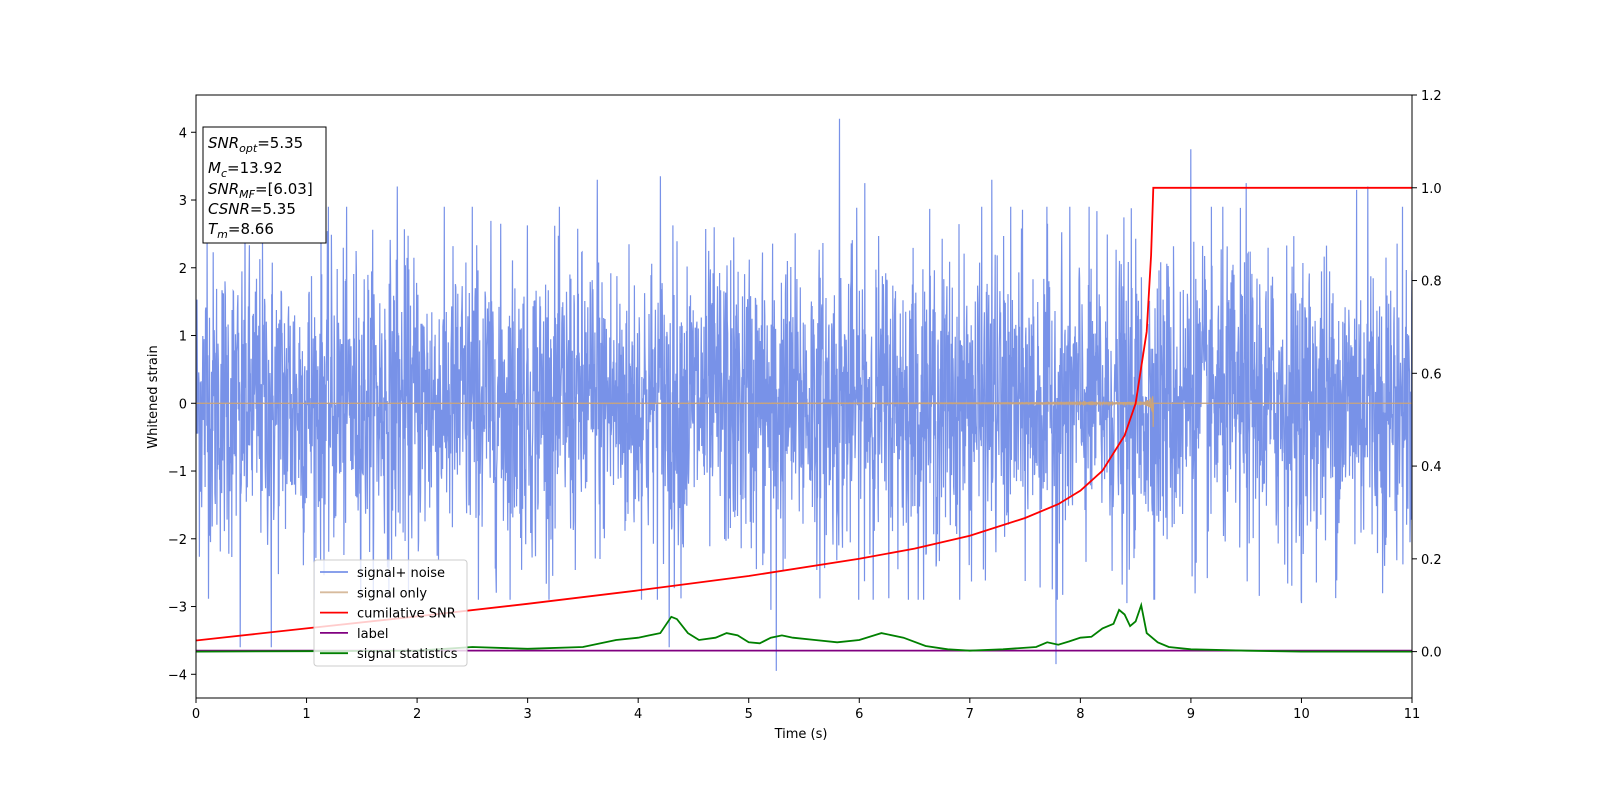 This screenshot has width=1600, height=800. Describe the element at coordinates (1431, 467) in the screenshot. I see `y-right-tick-label: 0.4` at that location.